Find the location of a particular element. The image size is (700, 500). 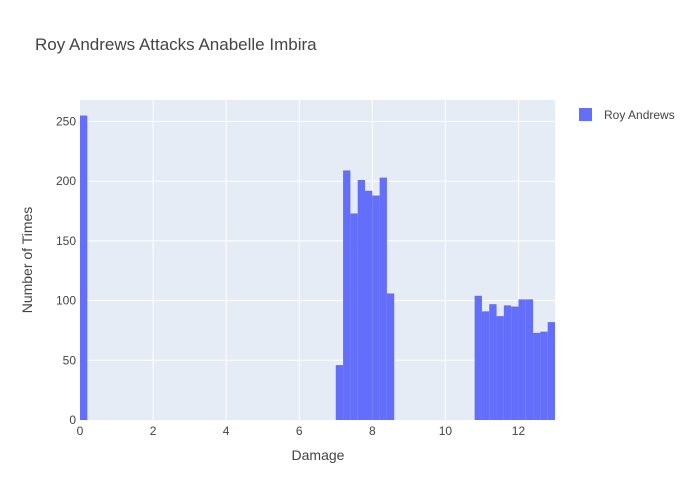

x-tick-label: 12 is located at coordinates (519, 431).